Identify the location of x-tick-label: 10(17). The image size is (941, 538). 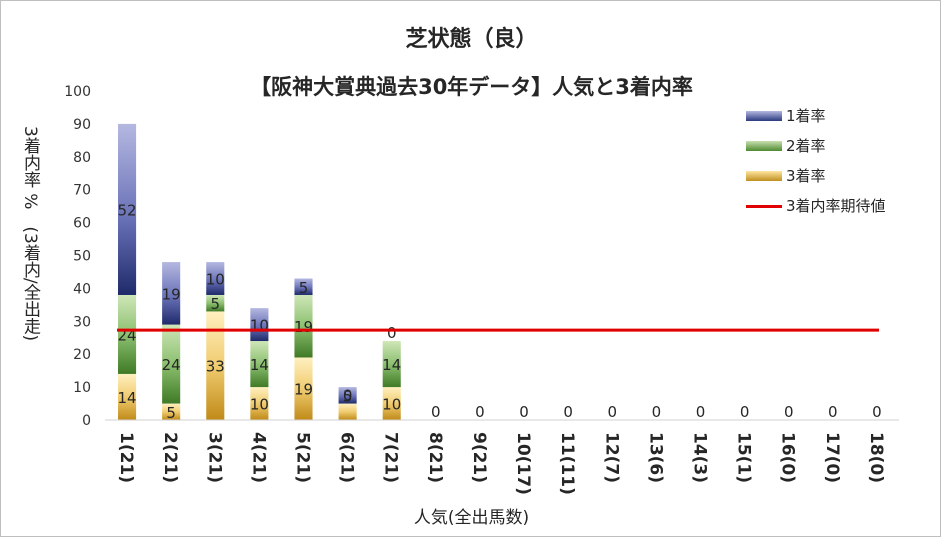
(523, 463).